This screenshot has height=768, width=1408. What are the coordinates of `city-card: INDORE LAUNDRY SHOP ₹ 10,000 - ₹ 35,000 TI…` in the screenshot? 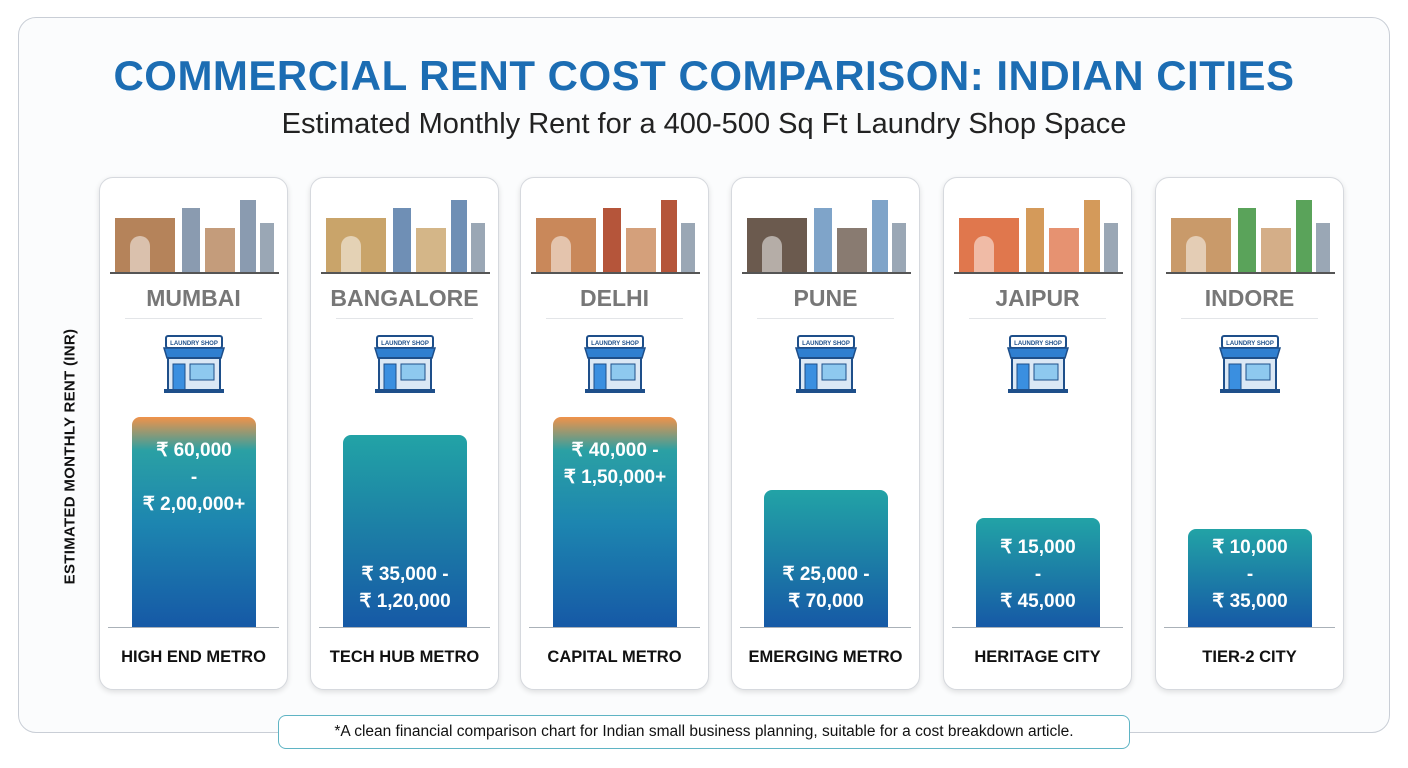 It's located at (1249, 433).